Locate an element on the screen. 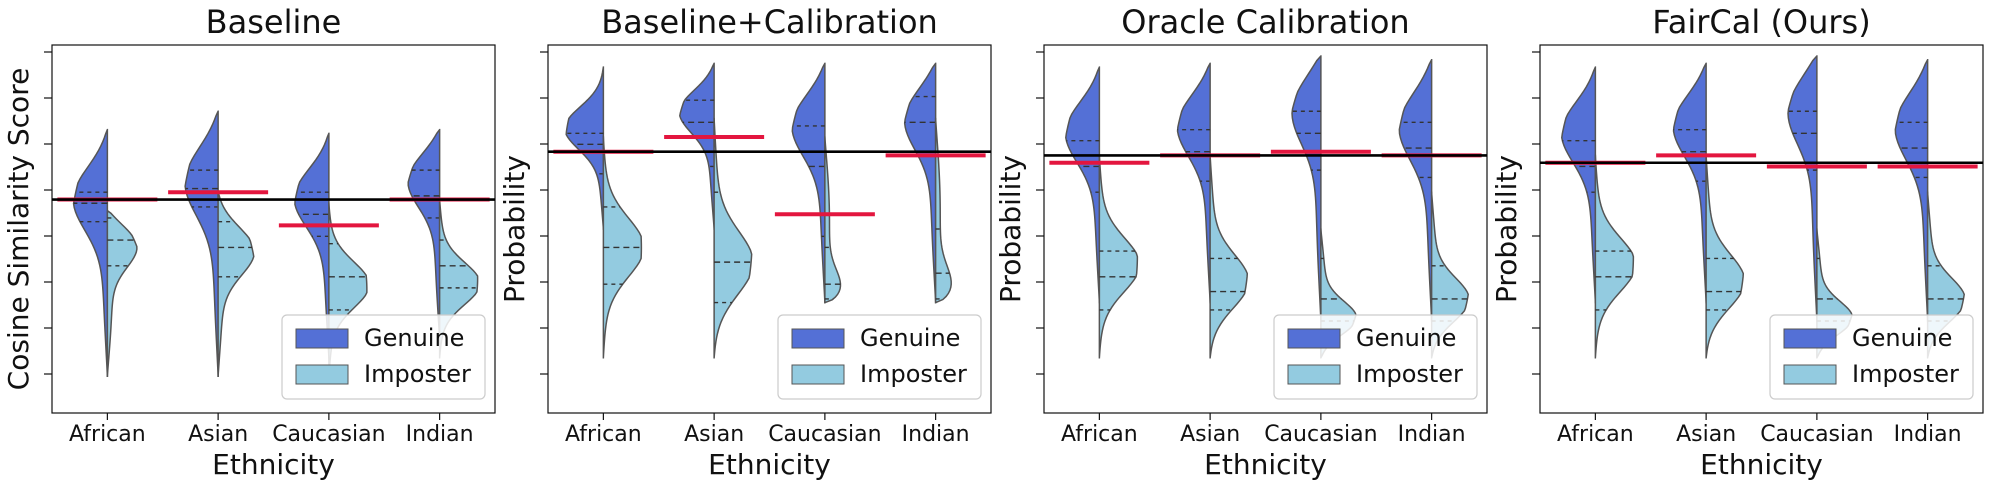  violin-imposter-caucasian is located at coordinates (833, 220).